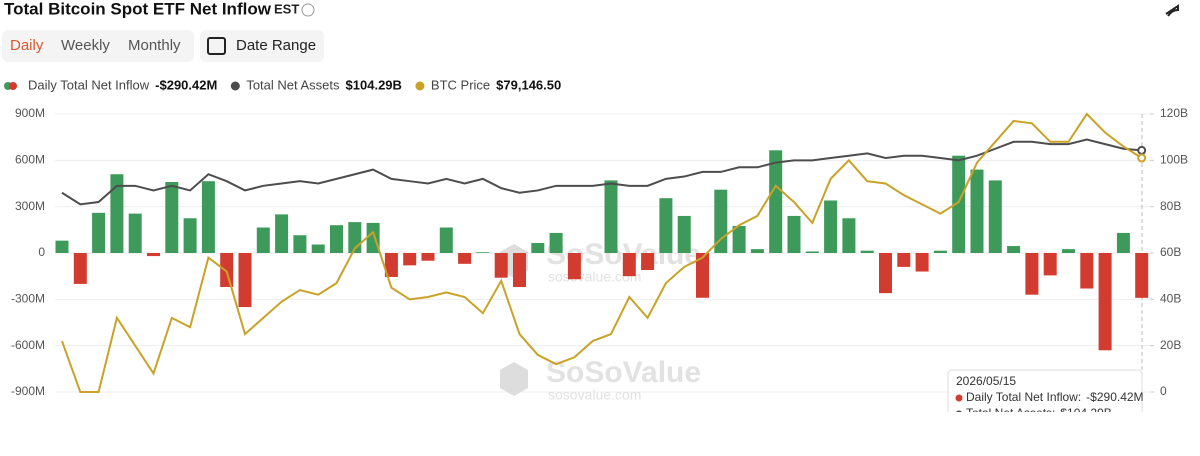  Describe the element at coordinates (1163, 391) in the screenshot. I see `y2-tick-label: 0` at that location.